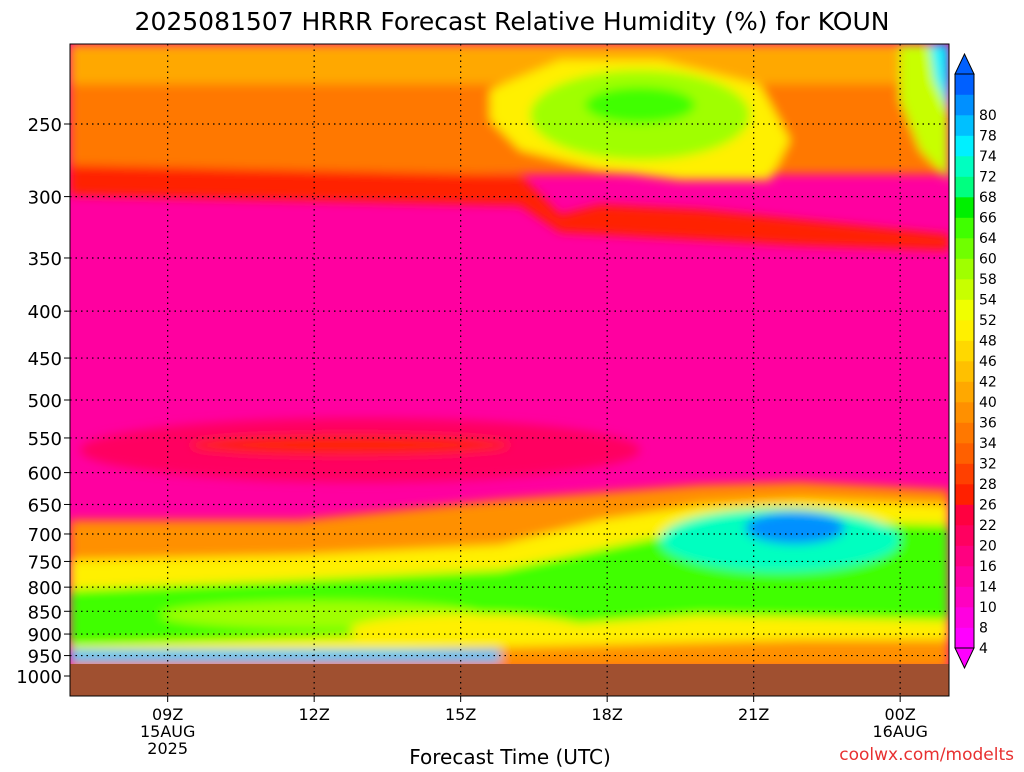 The width and height of the screenshot is (1024, 772). I want to click on colorbar-level-label: 8, so click(983, 629).